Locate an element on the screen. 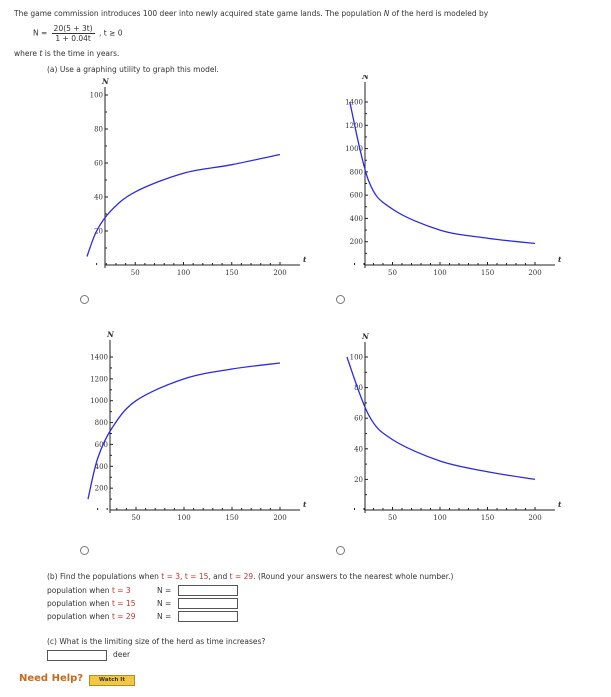 The image size is (611, 697). population-row-label: population when t = 15 is located at coordinates (91, 603).